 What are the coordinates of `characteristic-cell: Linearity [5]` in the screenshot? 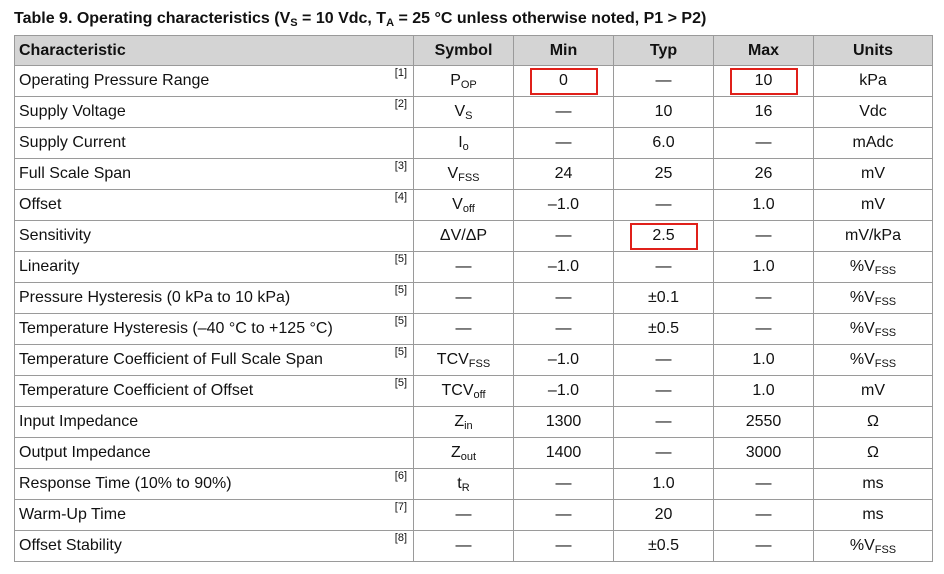 It's located at (214, 267).